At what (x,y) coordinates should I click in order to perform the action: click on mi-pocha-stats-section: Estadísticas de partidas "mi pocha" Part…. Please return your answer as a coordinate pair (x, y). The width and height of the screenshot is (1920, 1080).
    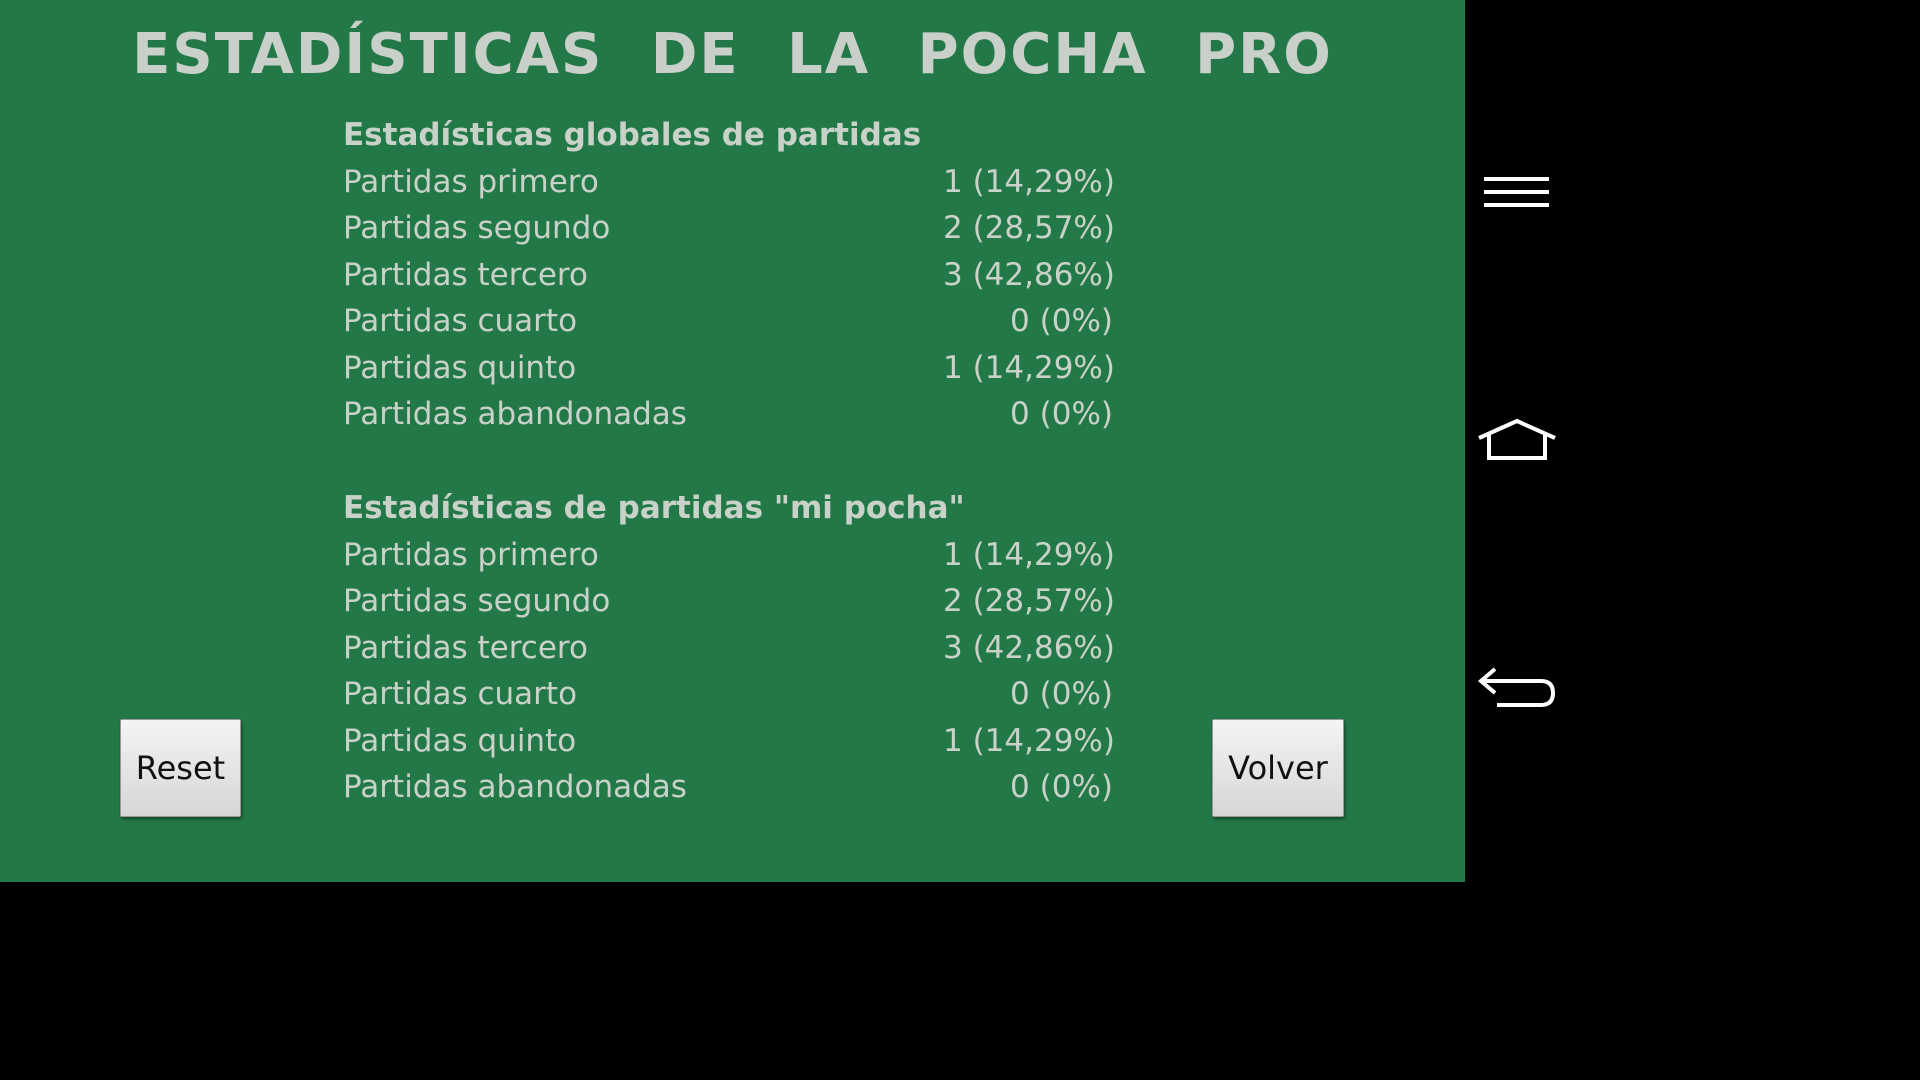
    Looking at the image, I should click on (743, 648).